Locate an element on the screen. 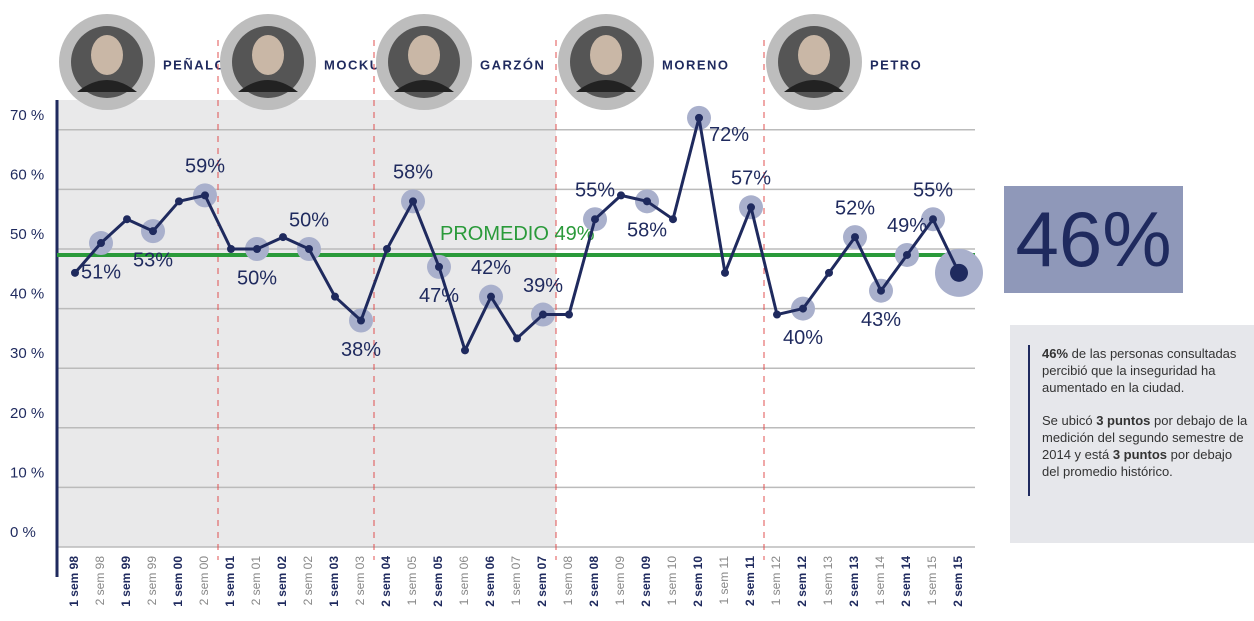 The height and width of the screenshot is (621, 1254). x-tick-label: 1 sem 02 is located at coordinates (282, 581).